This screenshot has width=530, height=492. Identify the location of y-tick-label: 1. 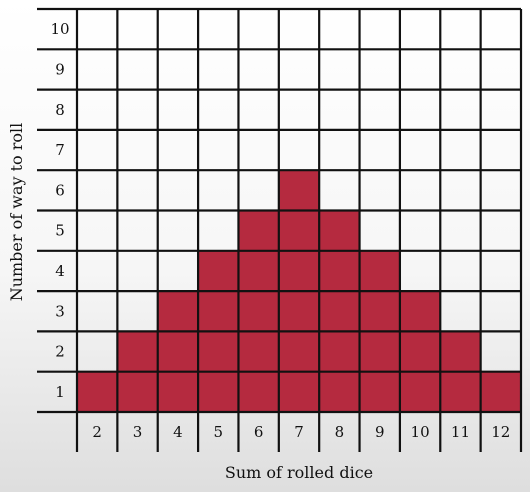
(60, 392).